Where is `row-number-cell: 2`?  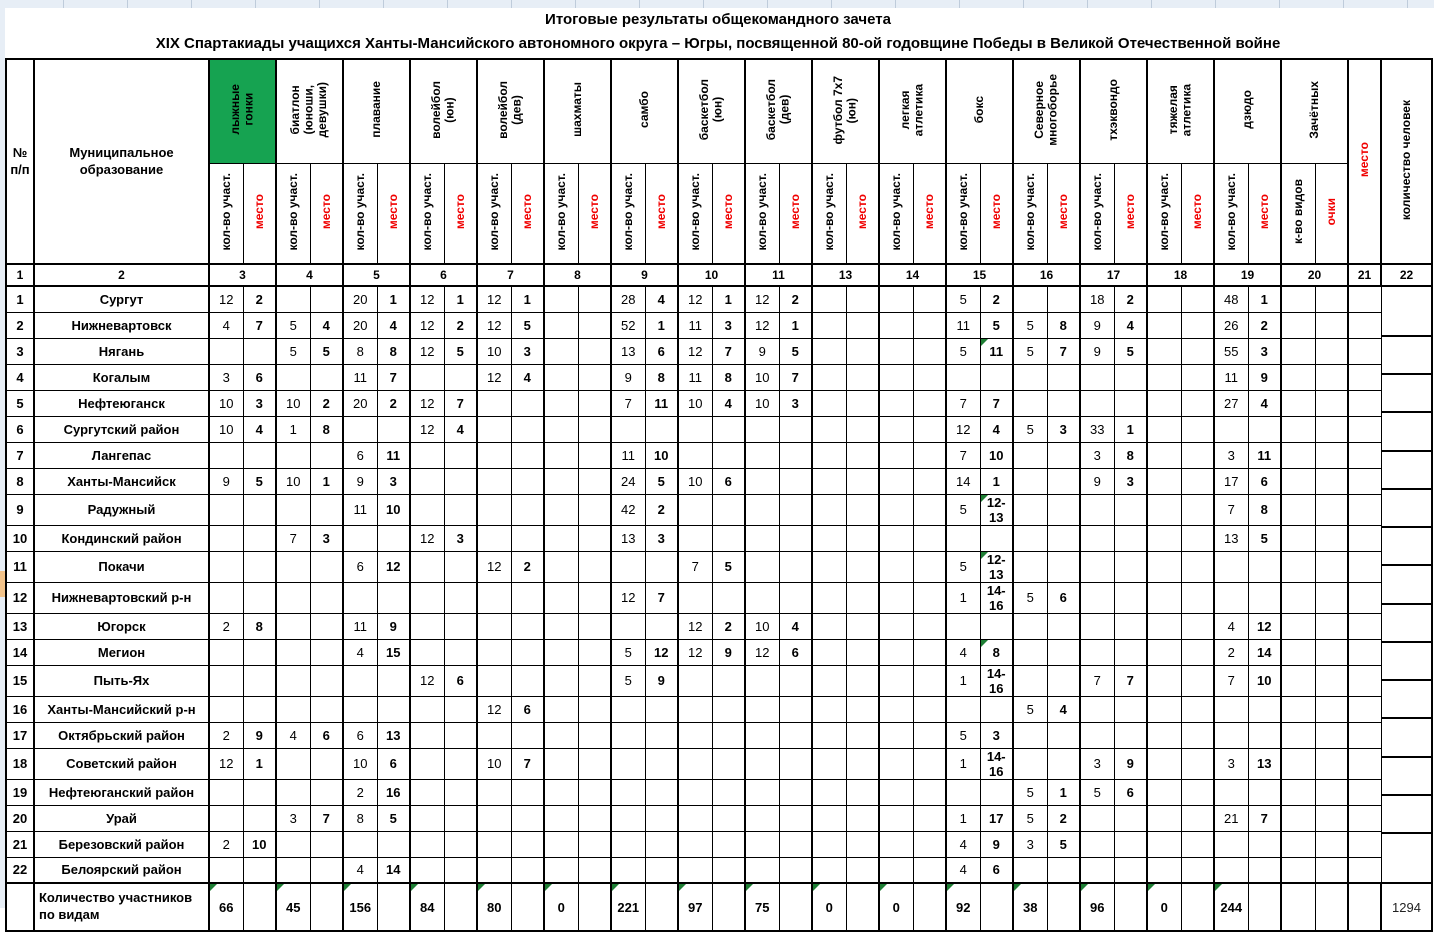
row-number-cell: 2 is located at coordinates (20, 325).